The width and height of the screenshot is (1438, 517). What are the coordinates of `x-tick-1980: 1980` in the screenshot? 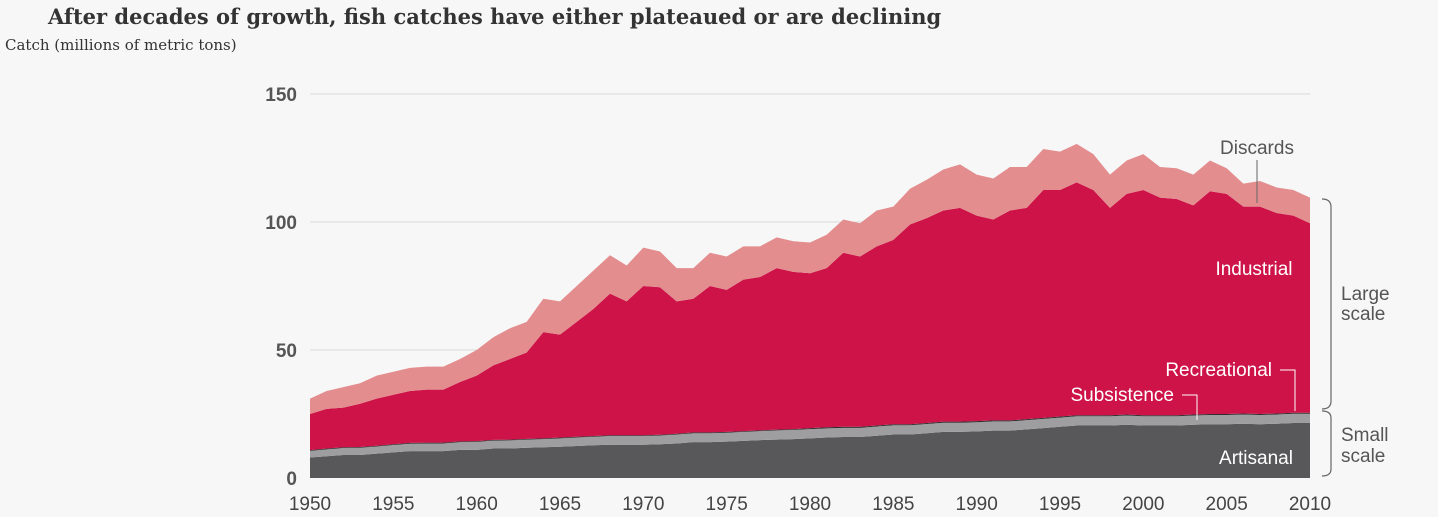 It's located at (810, 504).